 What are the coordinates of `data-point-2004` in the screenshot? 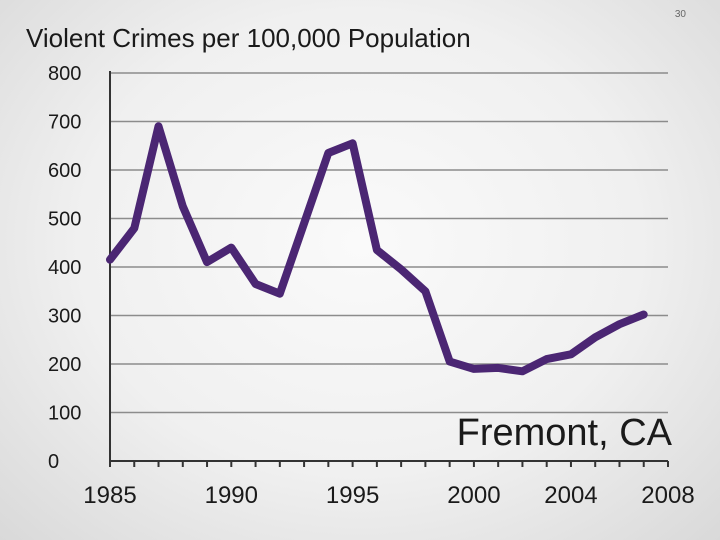 It's located at (570, 354).